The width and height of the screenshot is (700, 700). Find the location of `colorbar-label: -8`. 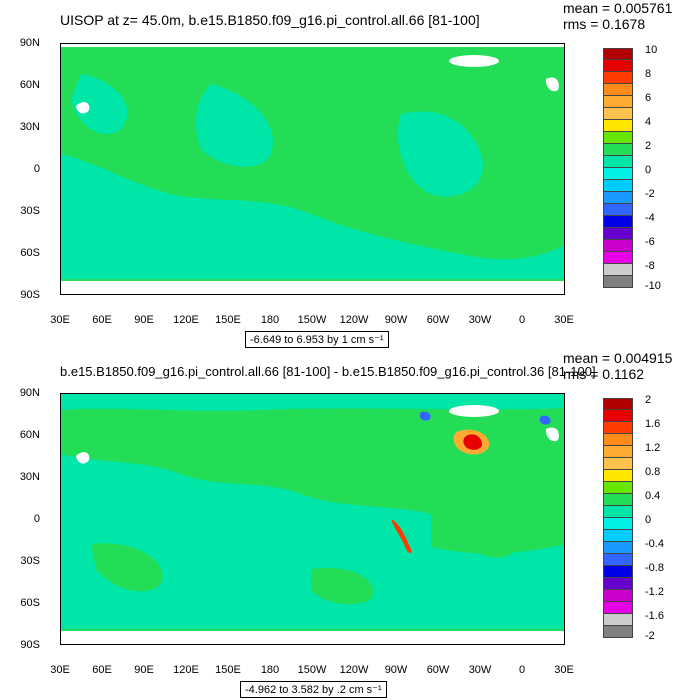

colorbar-label: -8 is located at coordinates (650, 266).